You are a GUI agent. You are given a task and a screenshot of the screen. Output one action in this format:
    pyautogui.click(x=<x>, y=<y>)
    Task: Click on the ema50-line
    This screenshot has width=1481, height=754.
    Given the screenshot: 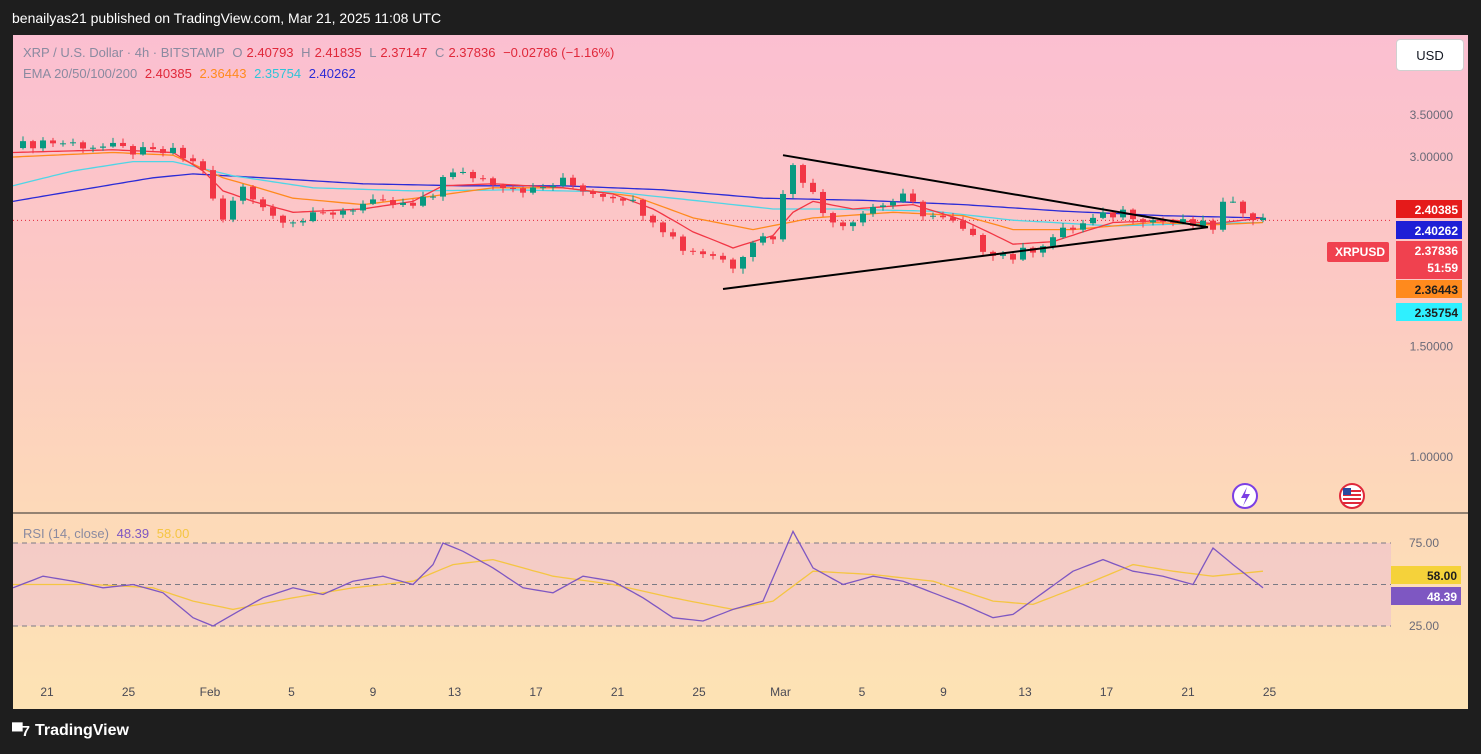 What is the action you would take?
    pyautogui.click(x=638, y=191)
    